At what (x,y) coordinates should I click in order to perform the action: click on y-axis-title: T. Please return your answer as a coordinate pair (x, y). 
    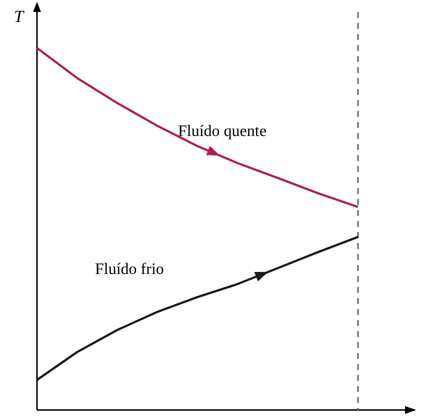
    Looking at the image, I should click on (19, 16).